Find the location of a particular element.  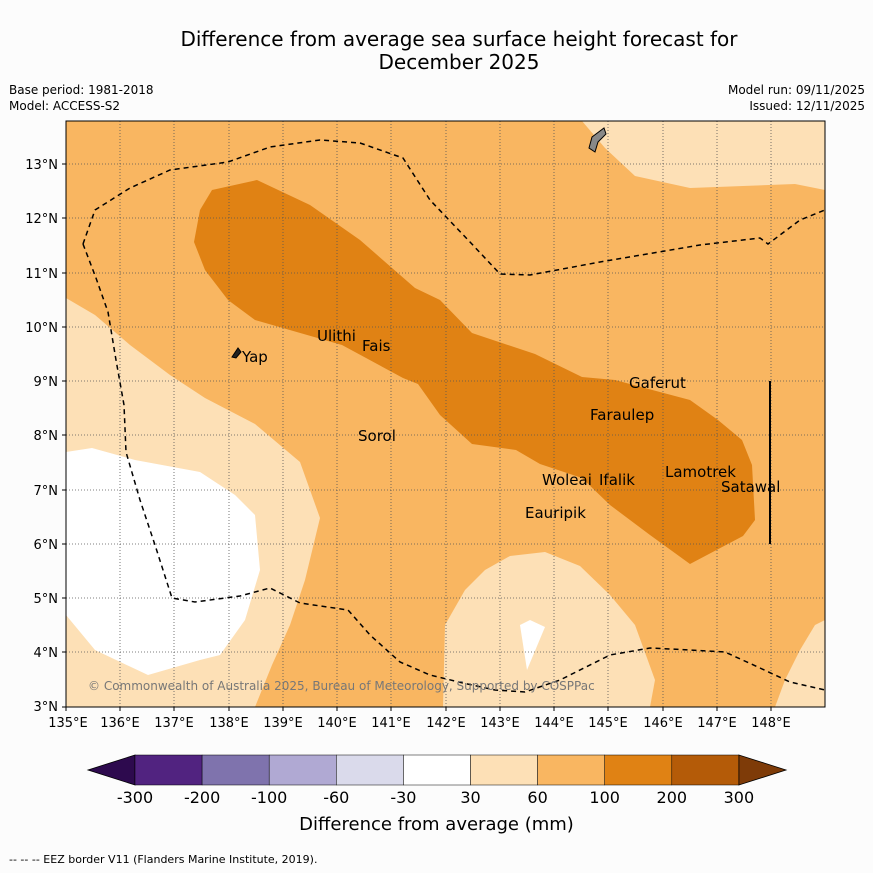

guam-island is located at coordinates (597, 140).